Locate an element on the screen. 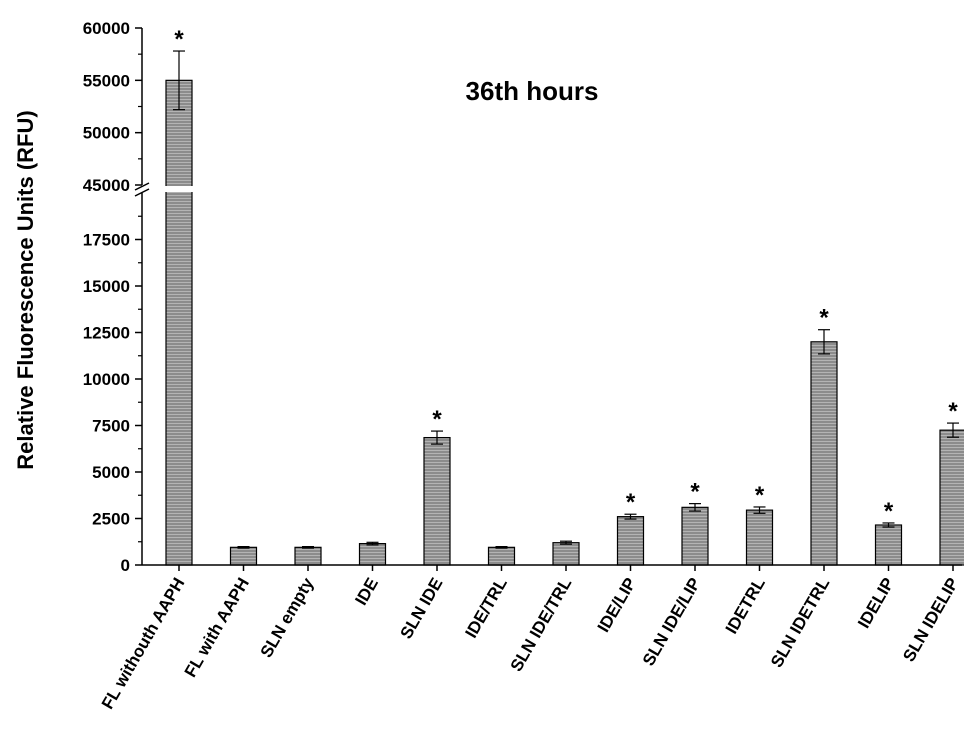  axis-break-gap is located at coordinates (164, 189).